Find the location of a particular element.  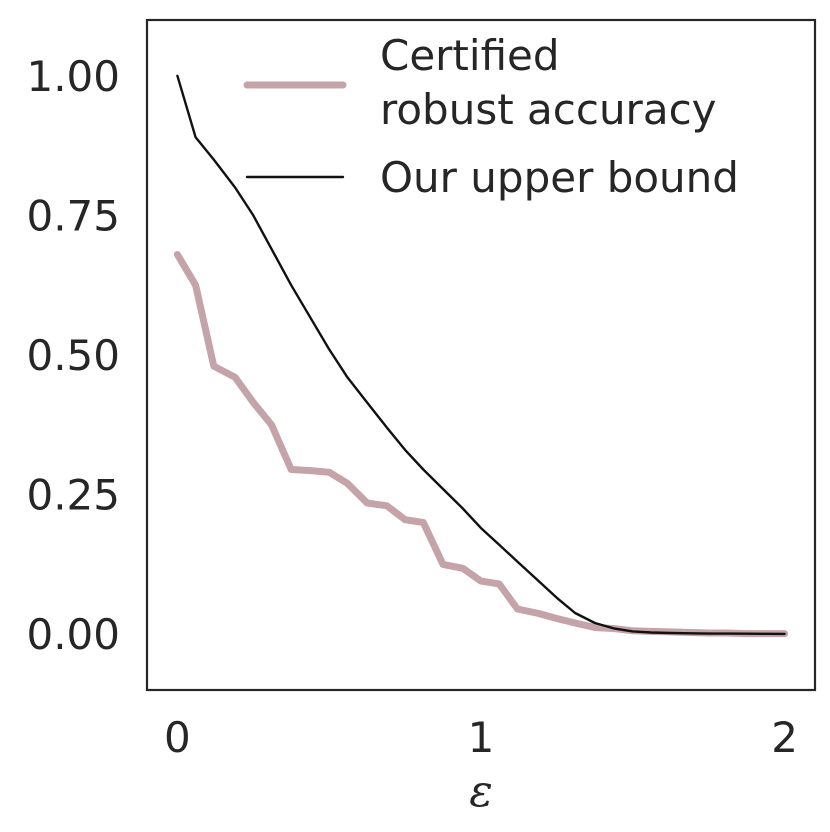

x-tick-label: 1 is located at coordinates (481, 737).